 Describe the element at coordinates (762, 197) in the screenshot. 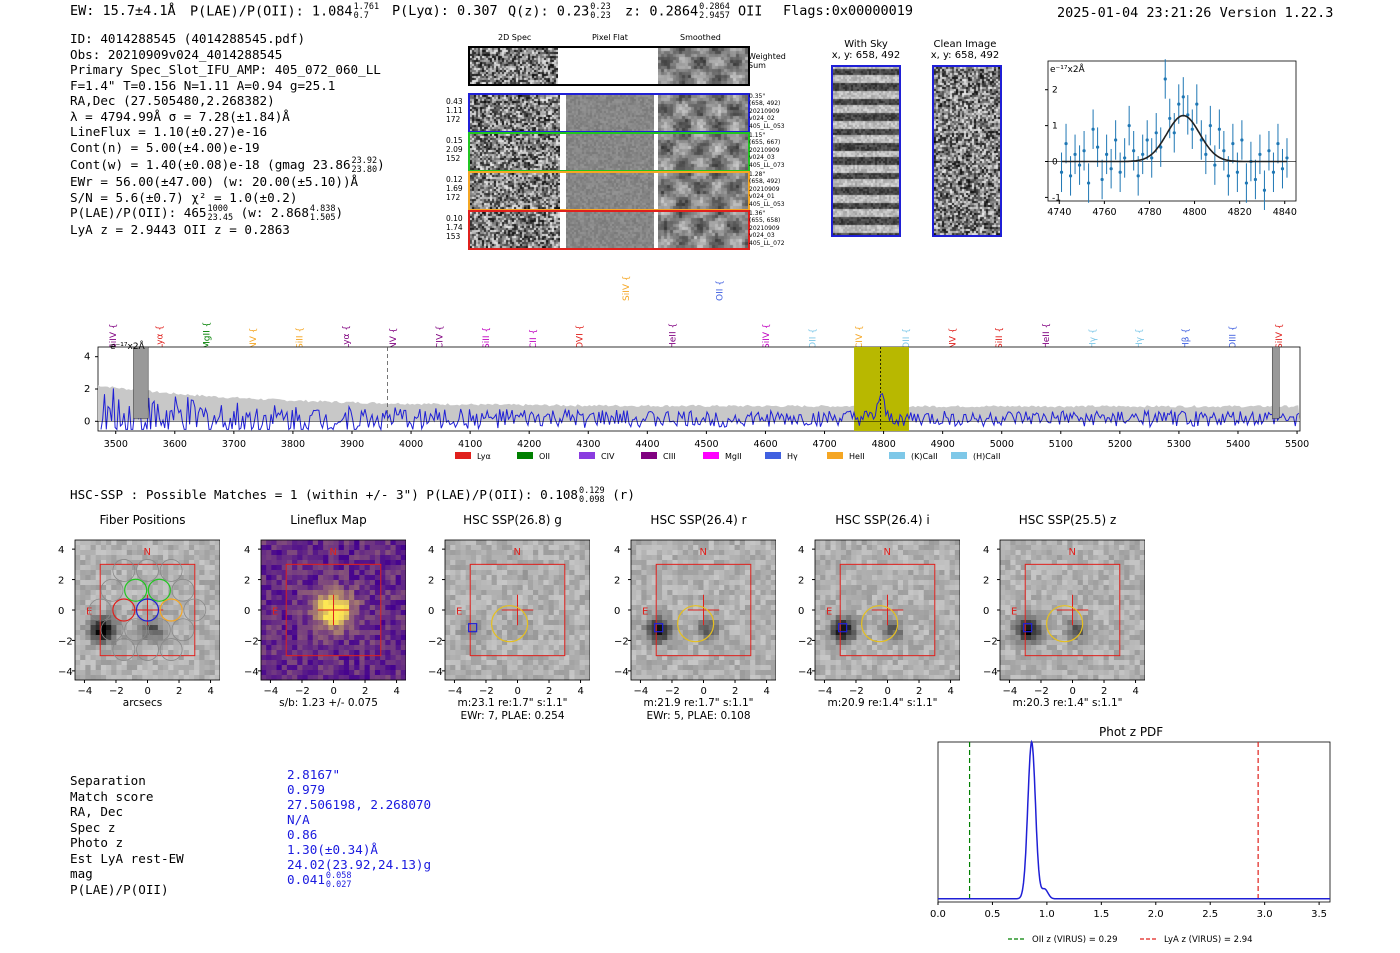

I see `cutout-meta: v024_01` at that location.